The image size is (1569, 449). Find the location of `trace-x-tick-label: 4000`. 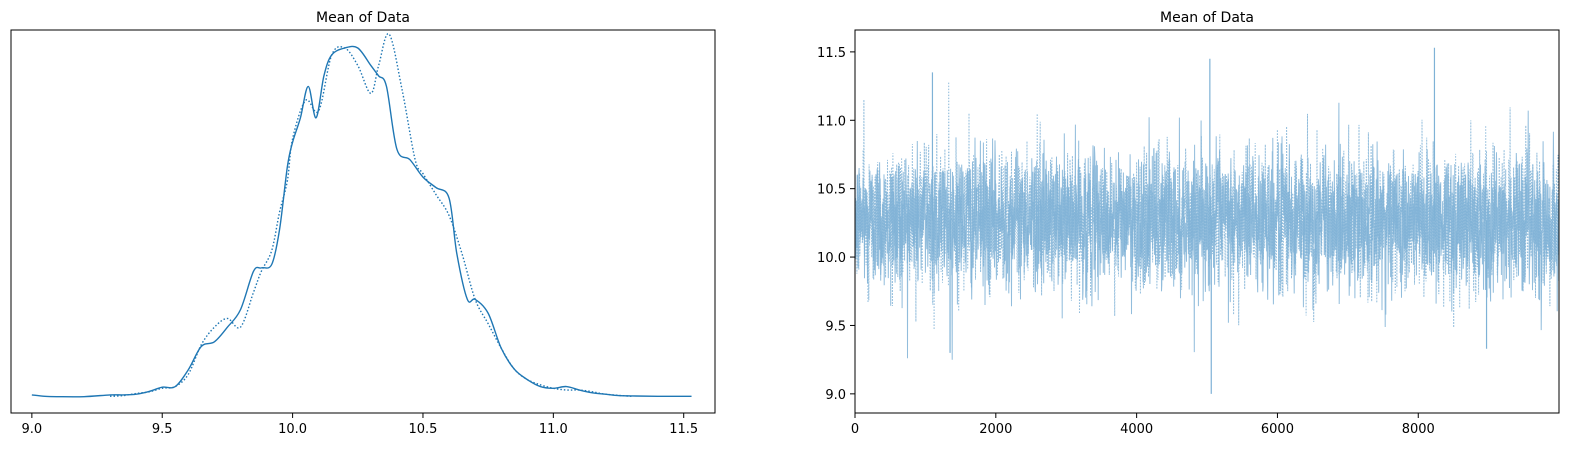

trace-x-tick-label: 4000 is located at coordinates (1136, 429).